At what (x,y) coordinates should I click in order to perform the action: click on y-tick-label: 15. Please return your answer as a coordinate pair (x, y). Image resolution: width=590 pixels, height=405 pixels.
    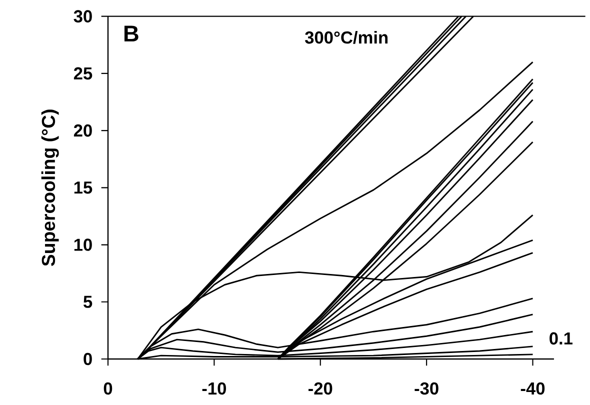
    Looking at the image, I should click on (83, 188).